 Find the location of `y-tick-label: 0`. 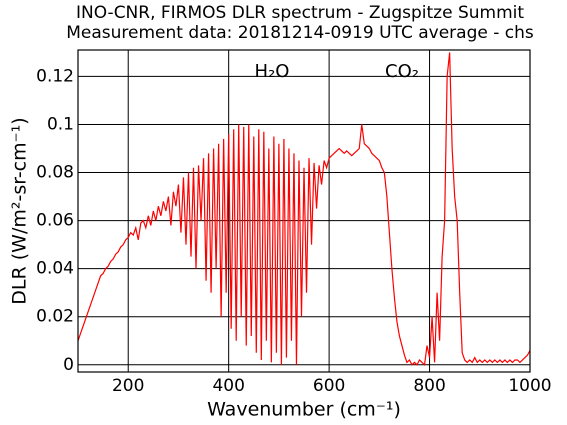

y-tick-label: 0 is located at coordinates (68, 365).